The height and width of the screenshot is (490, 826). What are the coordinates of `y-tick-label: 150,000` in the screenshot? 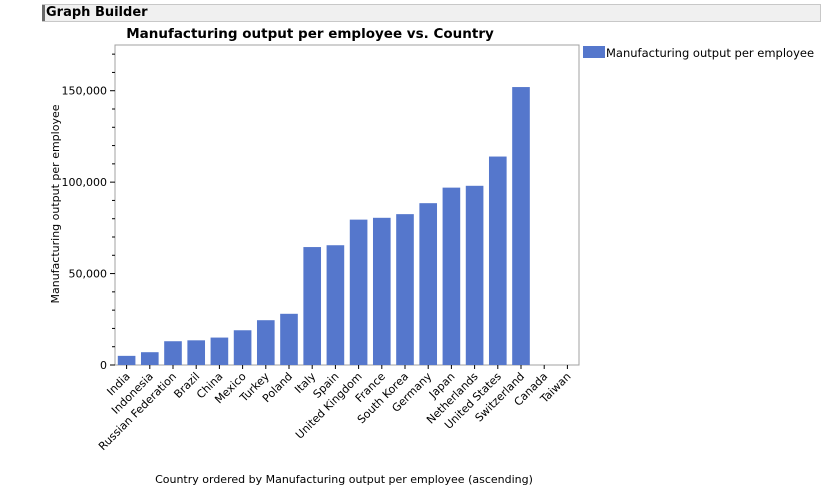 It's located at (85, 91).